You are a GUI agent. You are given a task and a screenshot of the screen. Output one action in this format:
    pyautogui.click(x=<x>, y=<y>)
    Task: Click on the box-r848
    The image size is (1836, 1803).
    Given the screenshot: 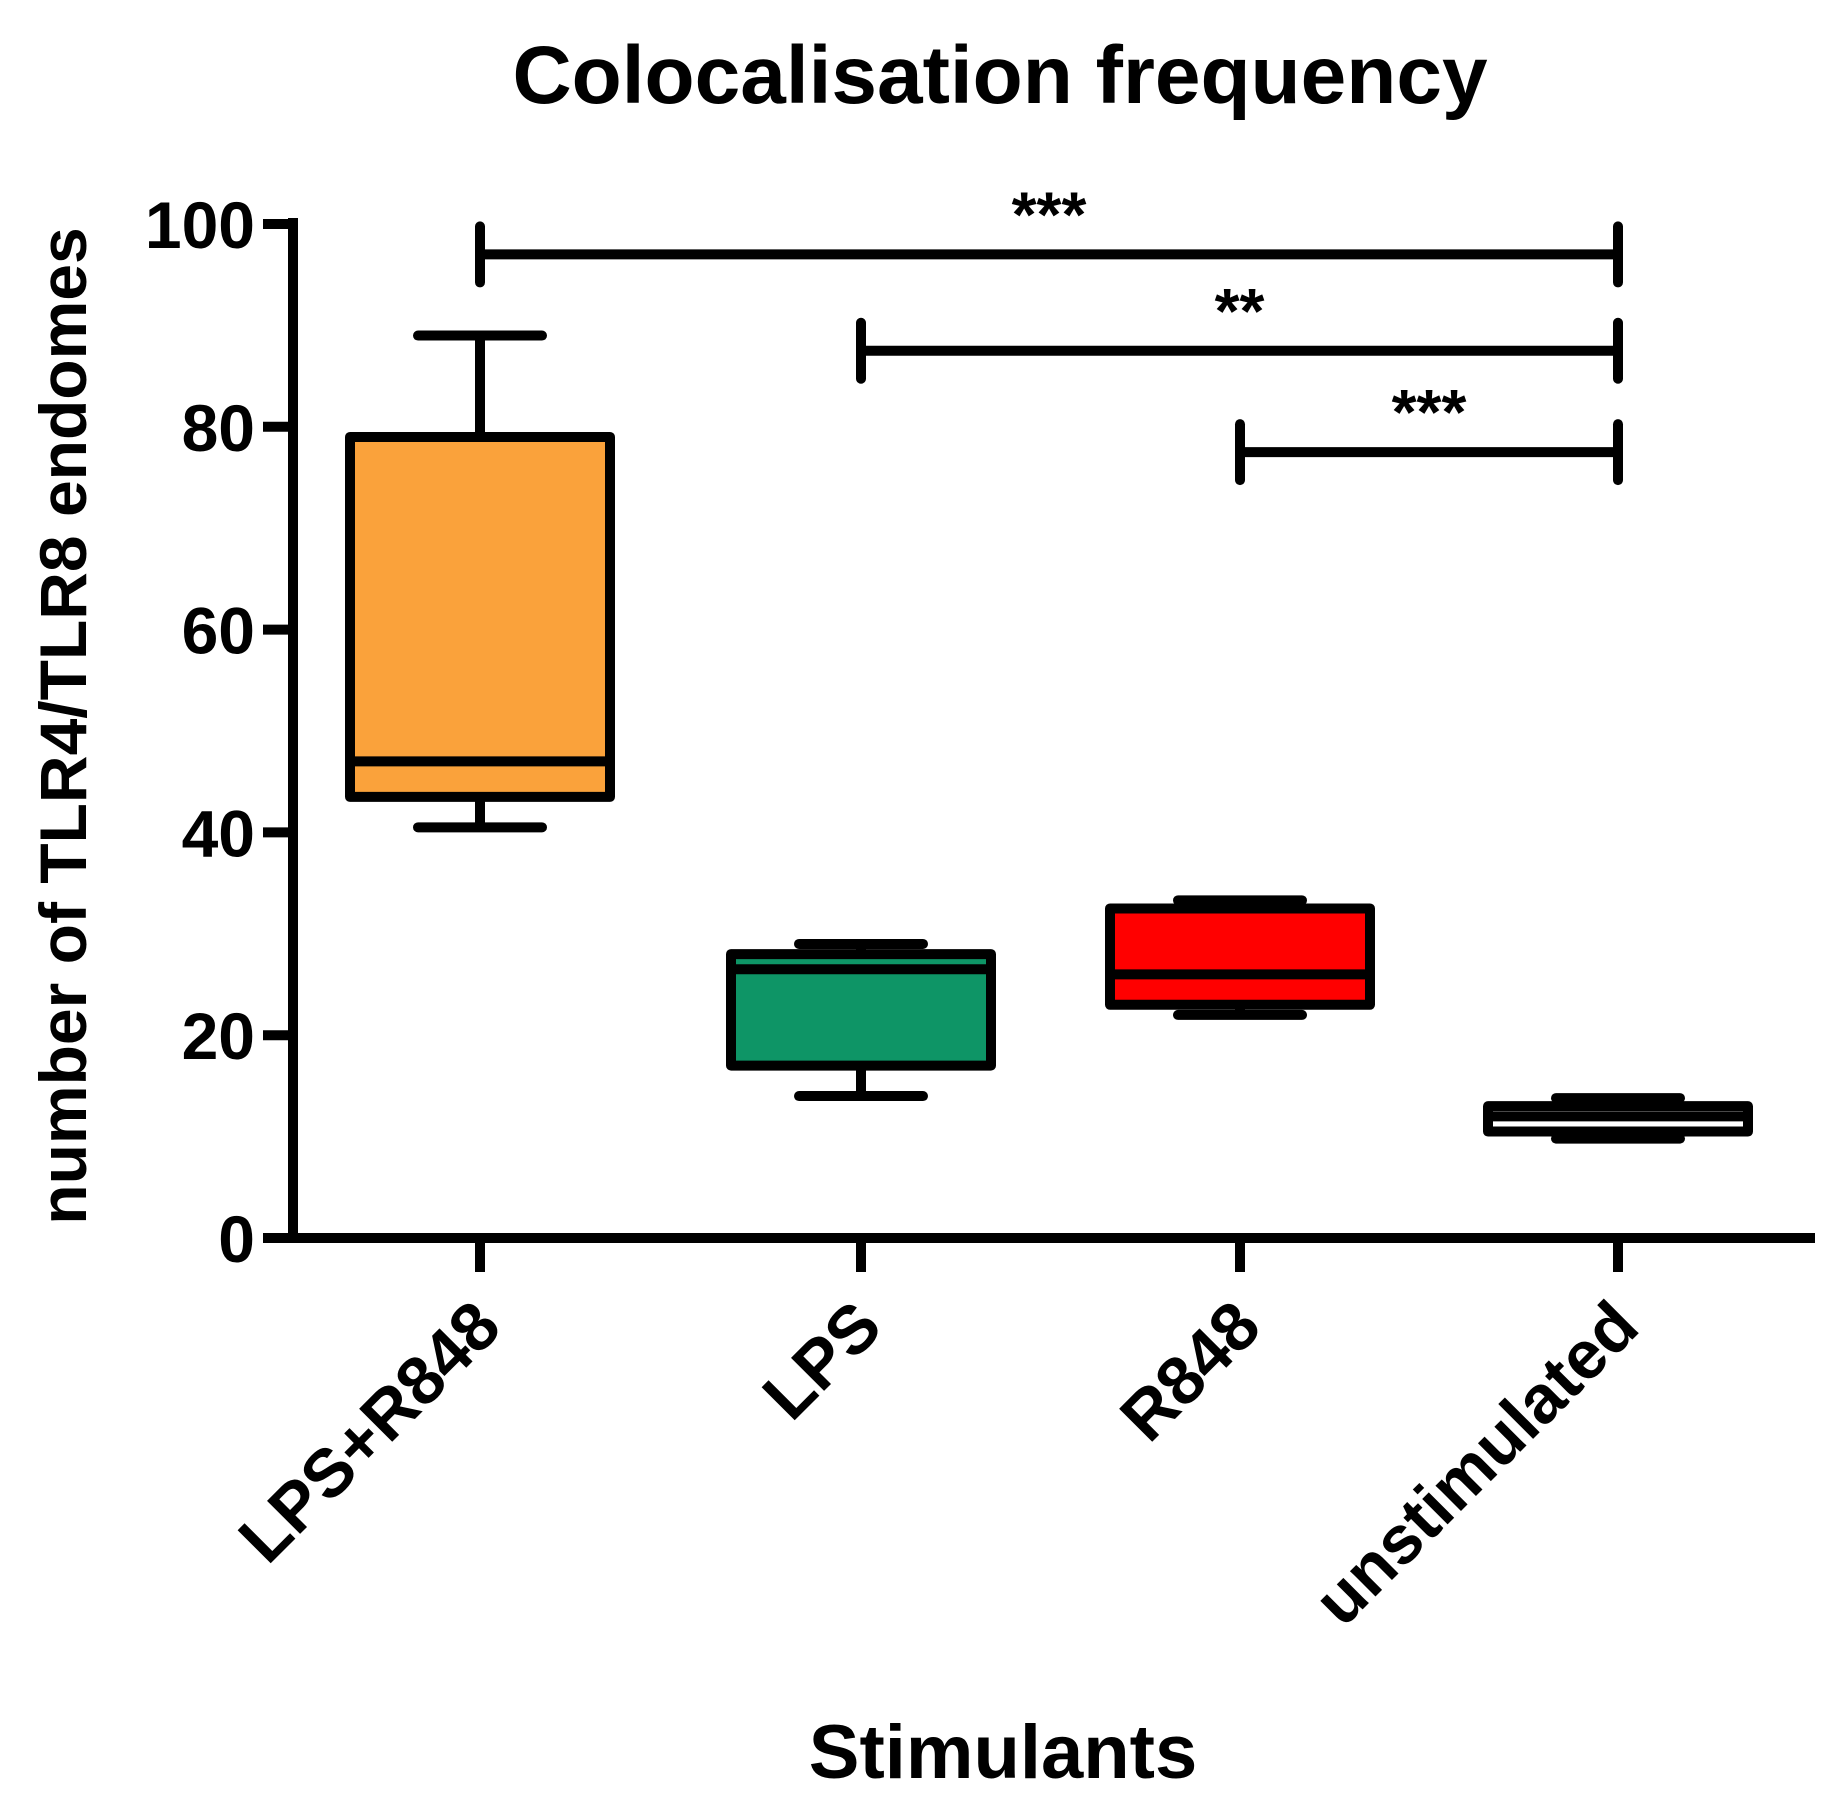 What is the action you would take?
    pyautogui.click(x=1240, y=956)
    